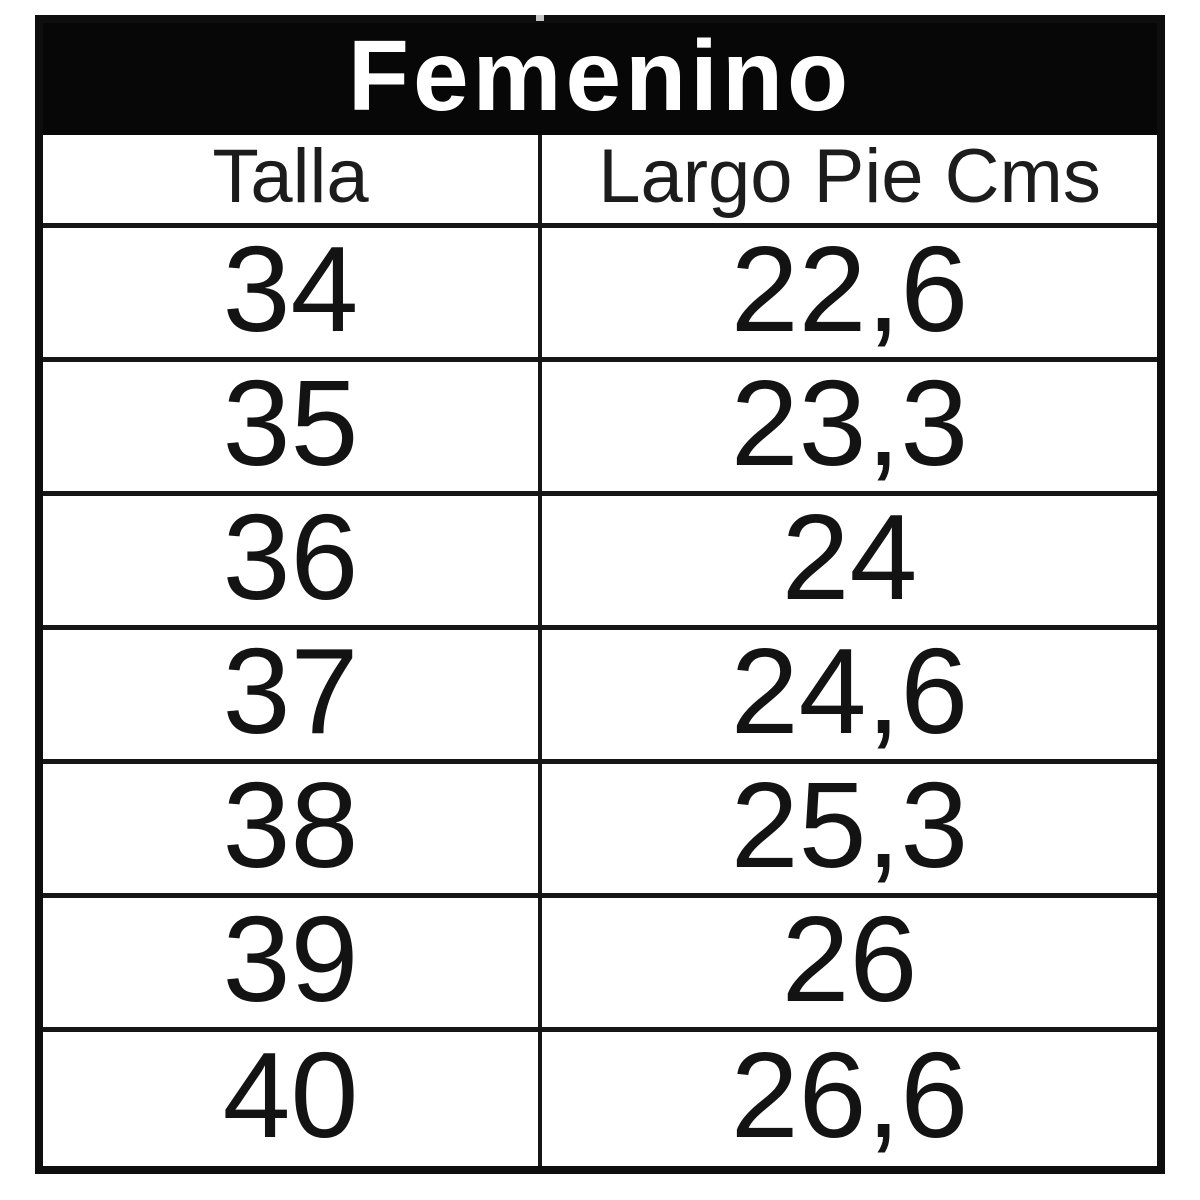 The image size is (1200, 1200). Describe the element at coordinates (293, 828) in the screenshot. I see `cell-talla: 38` at that location.